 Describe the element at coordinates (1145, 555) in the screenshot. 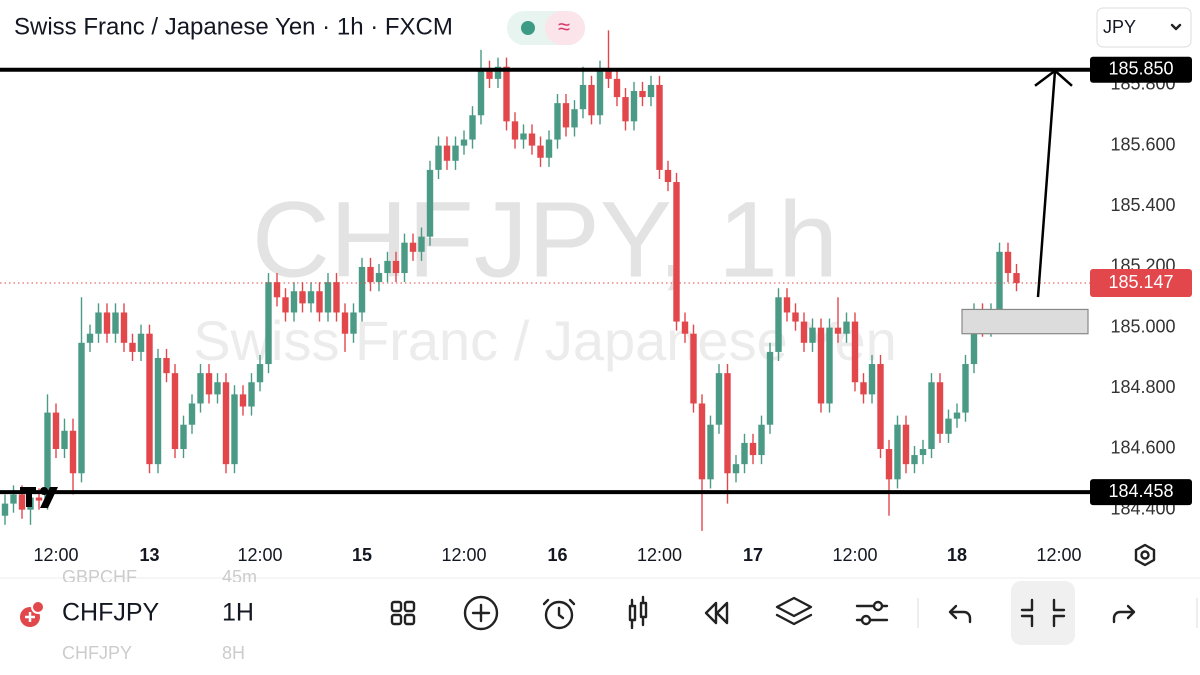

I see `settings-icon` at that location.